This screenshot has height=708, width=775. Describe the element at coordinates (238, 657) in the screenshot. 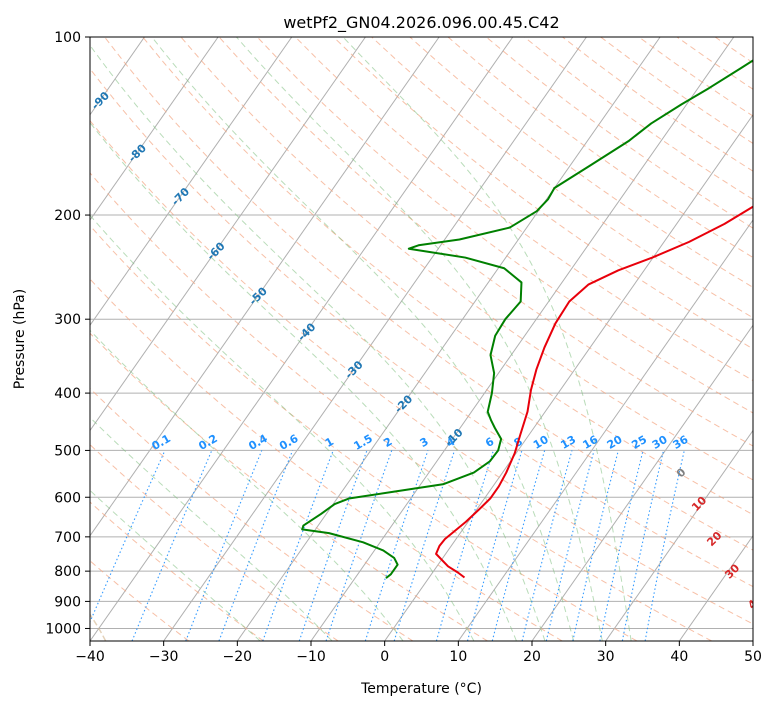

I see `x-tick-label: −20` at that location.